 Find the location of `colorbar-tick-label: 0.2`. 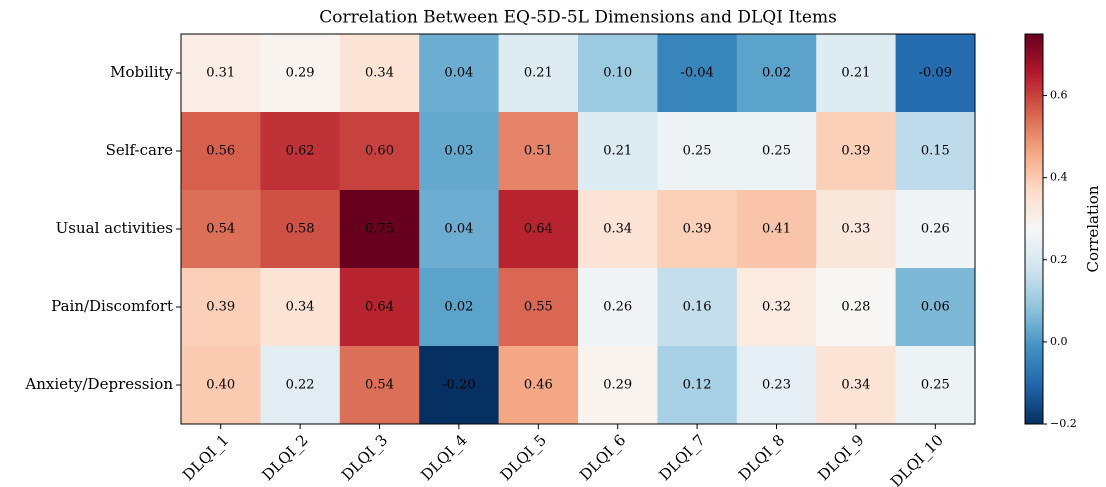

colorbar-tick-label: 0.2 is located at coordinates (1059, 259).